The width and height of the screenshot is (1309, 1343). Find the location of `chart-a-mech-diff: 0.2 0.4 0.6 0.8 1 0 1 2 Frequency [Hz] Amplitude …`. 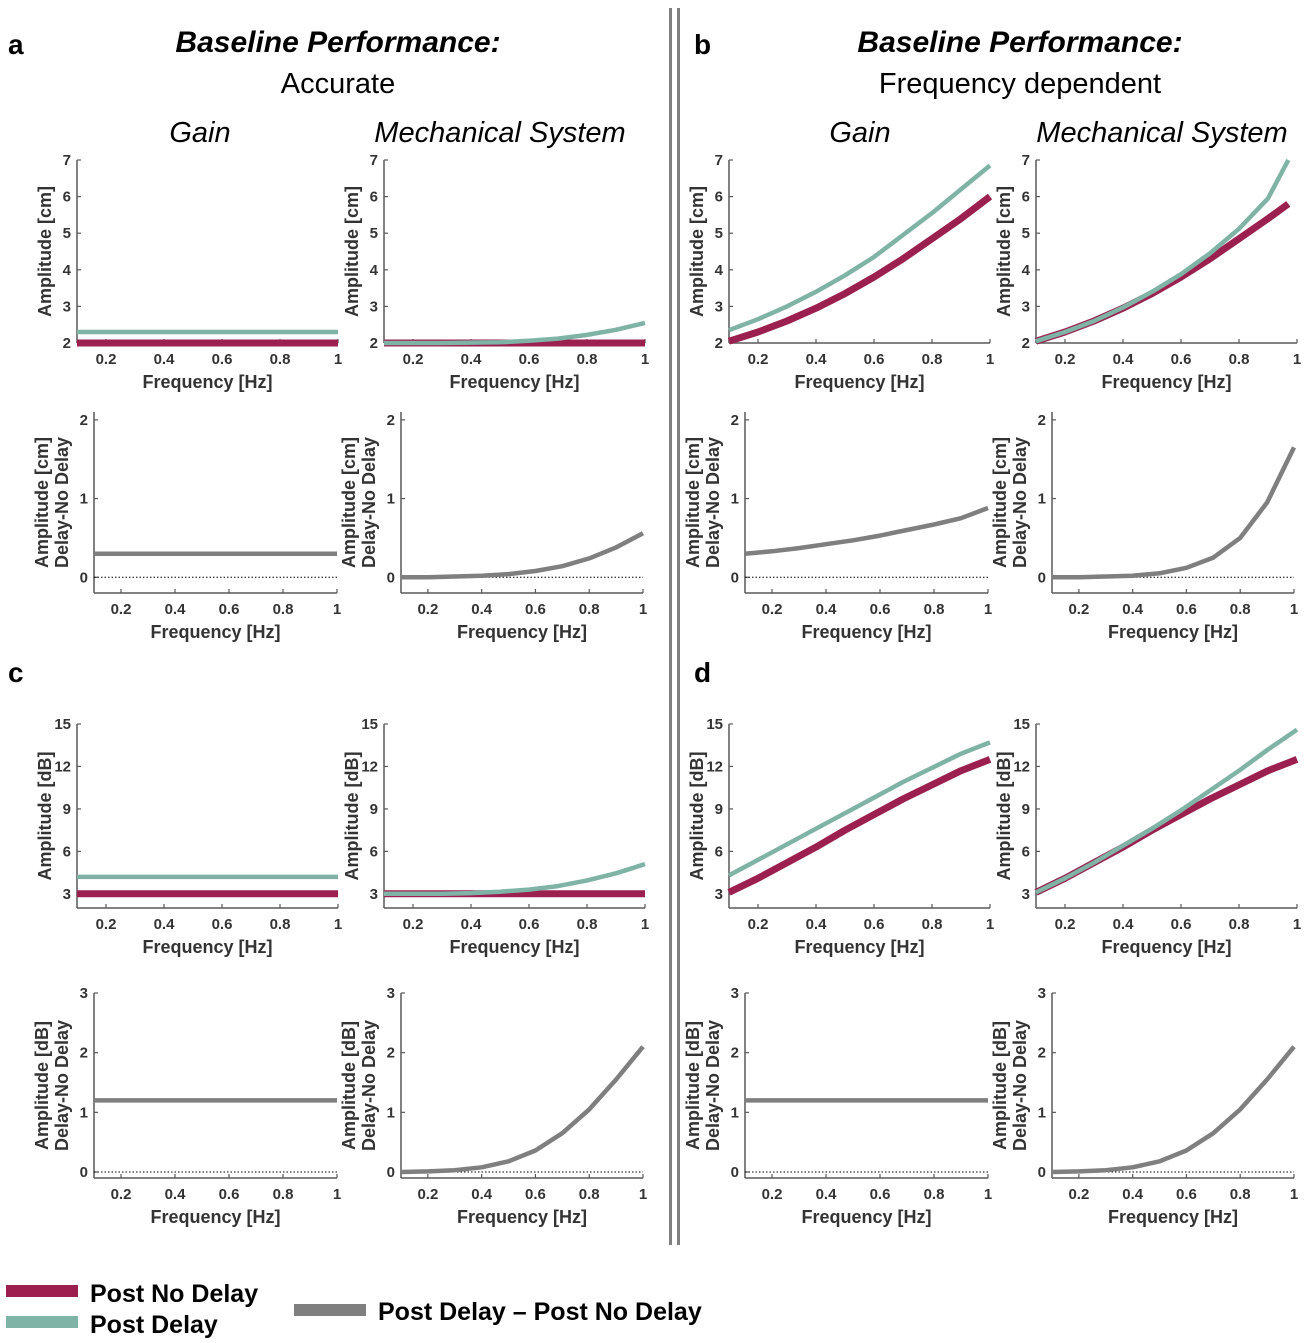

chart-a-mech-diff: 0.2 0.4 0.6 0.8 1 0 1 2 Frequency [Hz] Amplitude … is located at coordinates (493, 527).